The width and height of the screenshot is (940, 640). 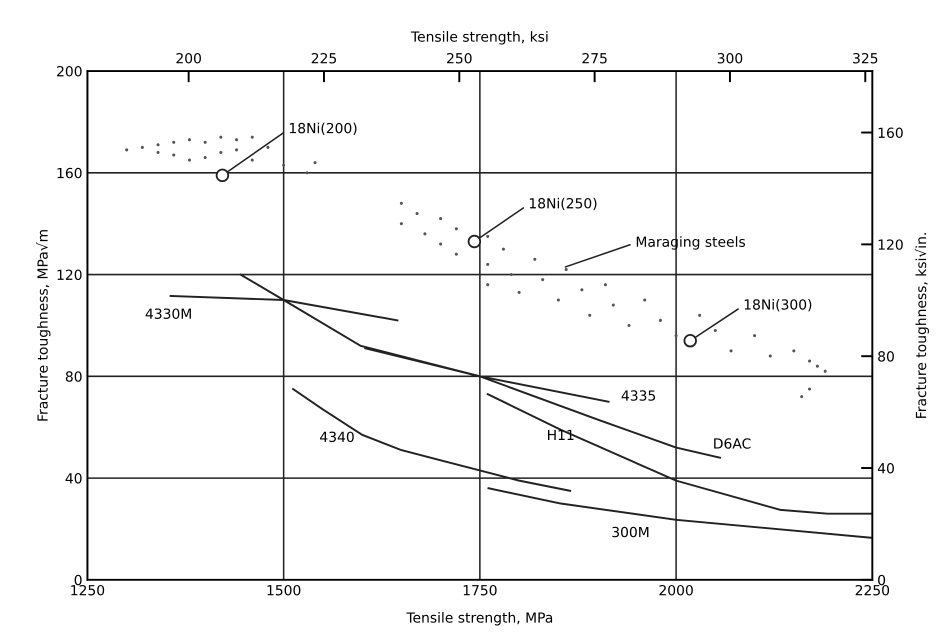 What do you see at coordinates (886, 356) in the screenshot?
I see `y2-tick-label: 80` at bounding box center [886, 356].